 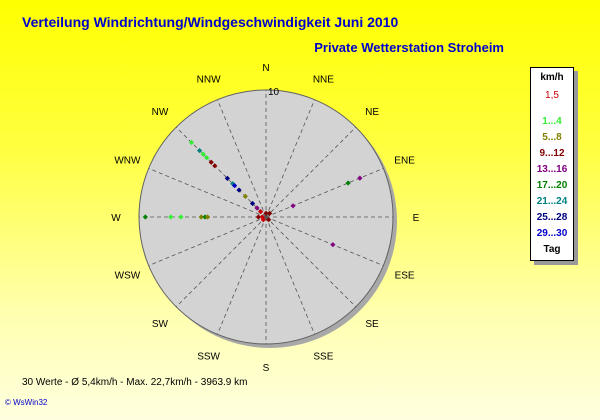 I want to click on direction-label-s: S, so click(x=266, y=368).